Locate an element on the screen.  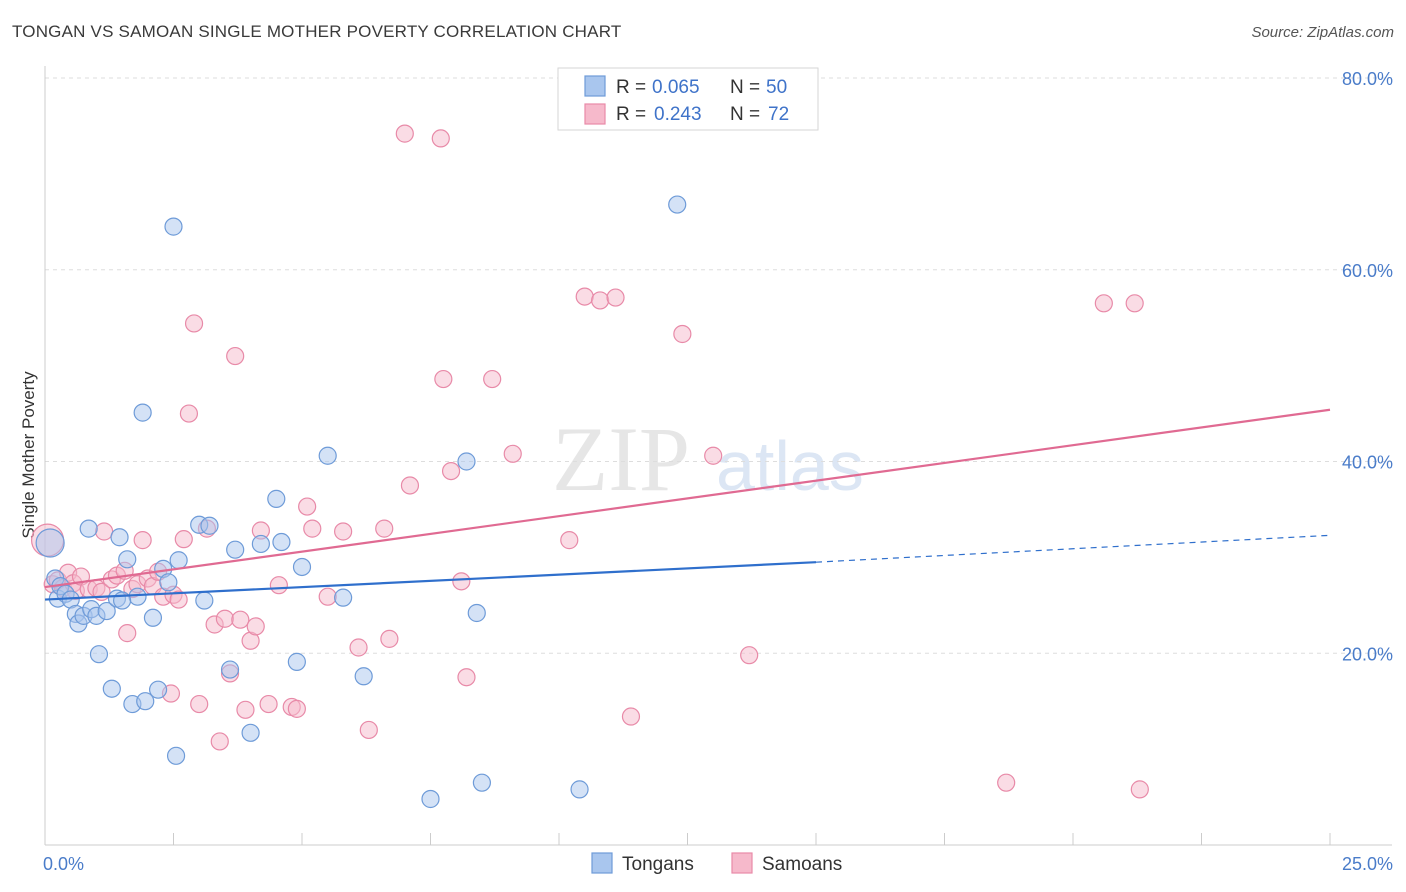
y-axis-label: Single Mother Poverty is located at coordinates (28, 455).